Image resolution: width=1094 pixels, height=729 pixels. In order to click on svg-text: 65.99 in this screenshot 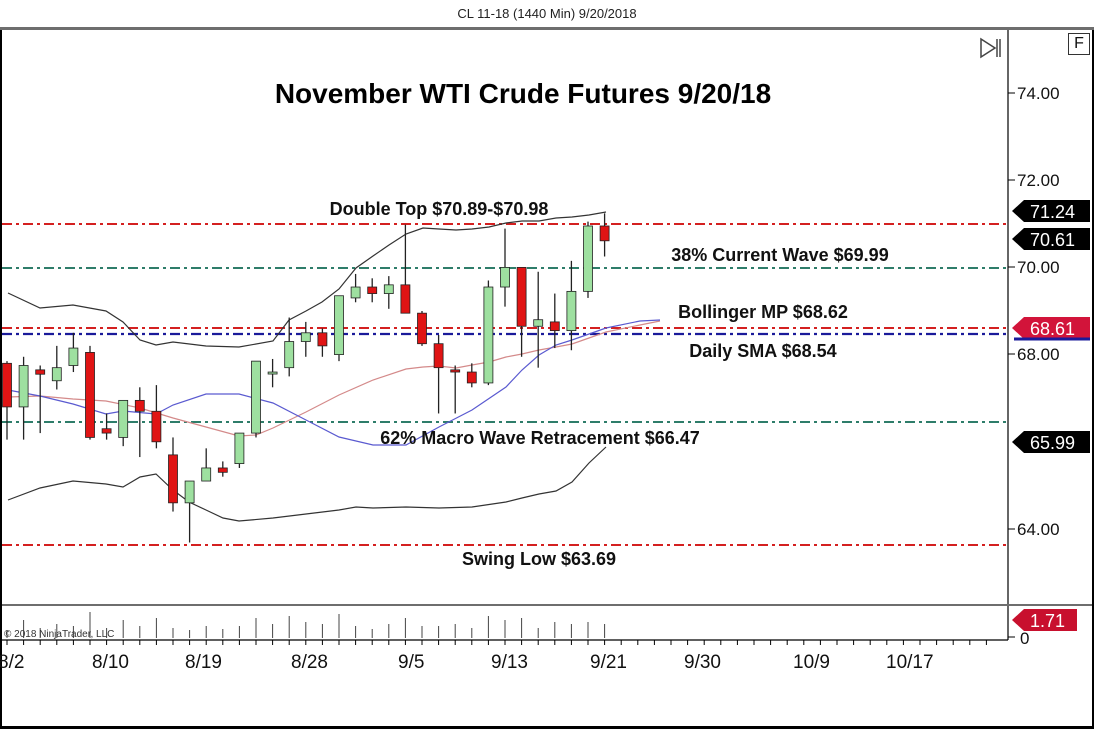, I will do `click(1052, 443)`.